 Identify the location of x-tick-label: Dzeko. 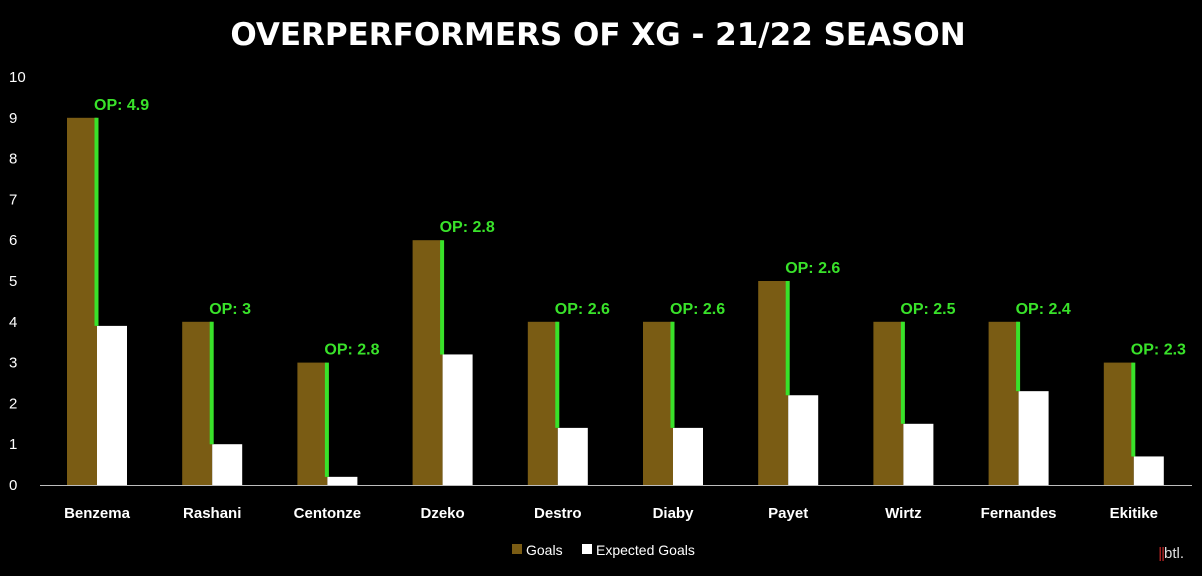
(443, 513).